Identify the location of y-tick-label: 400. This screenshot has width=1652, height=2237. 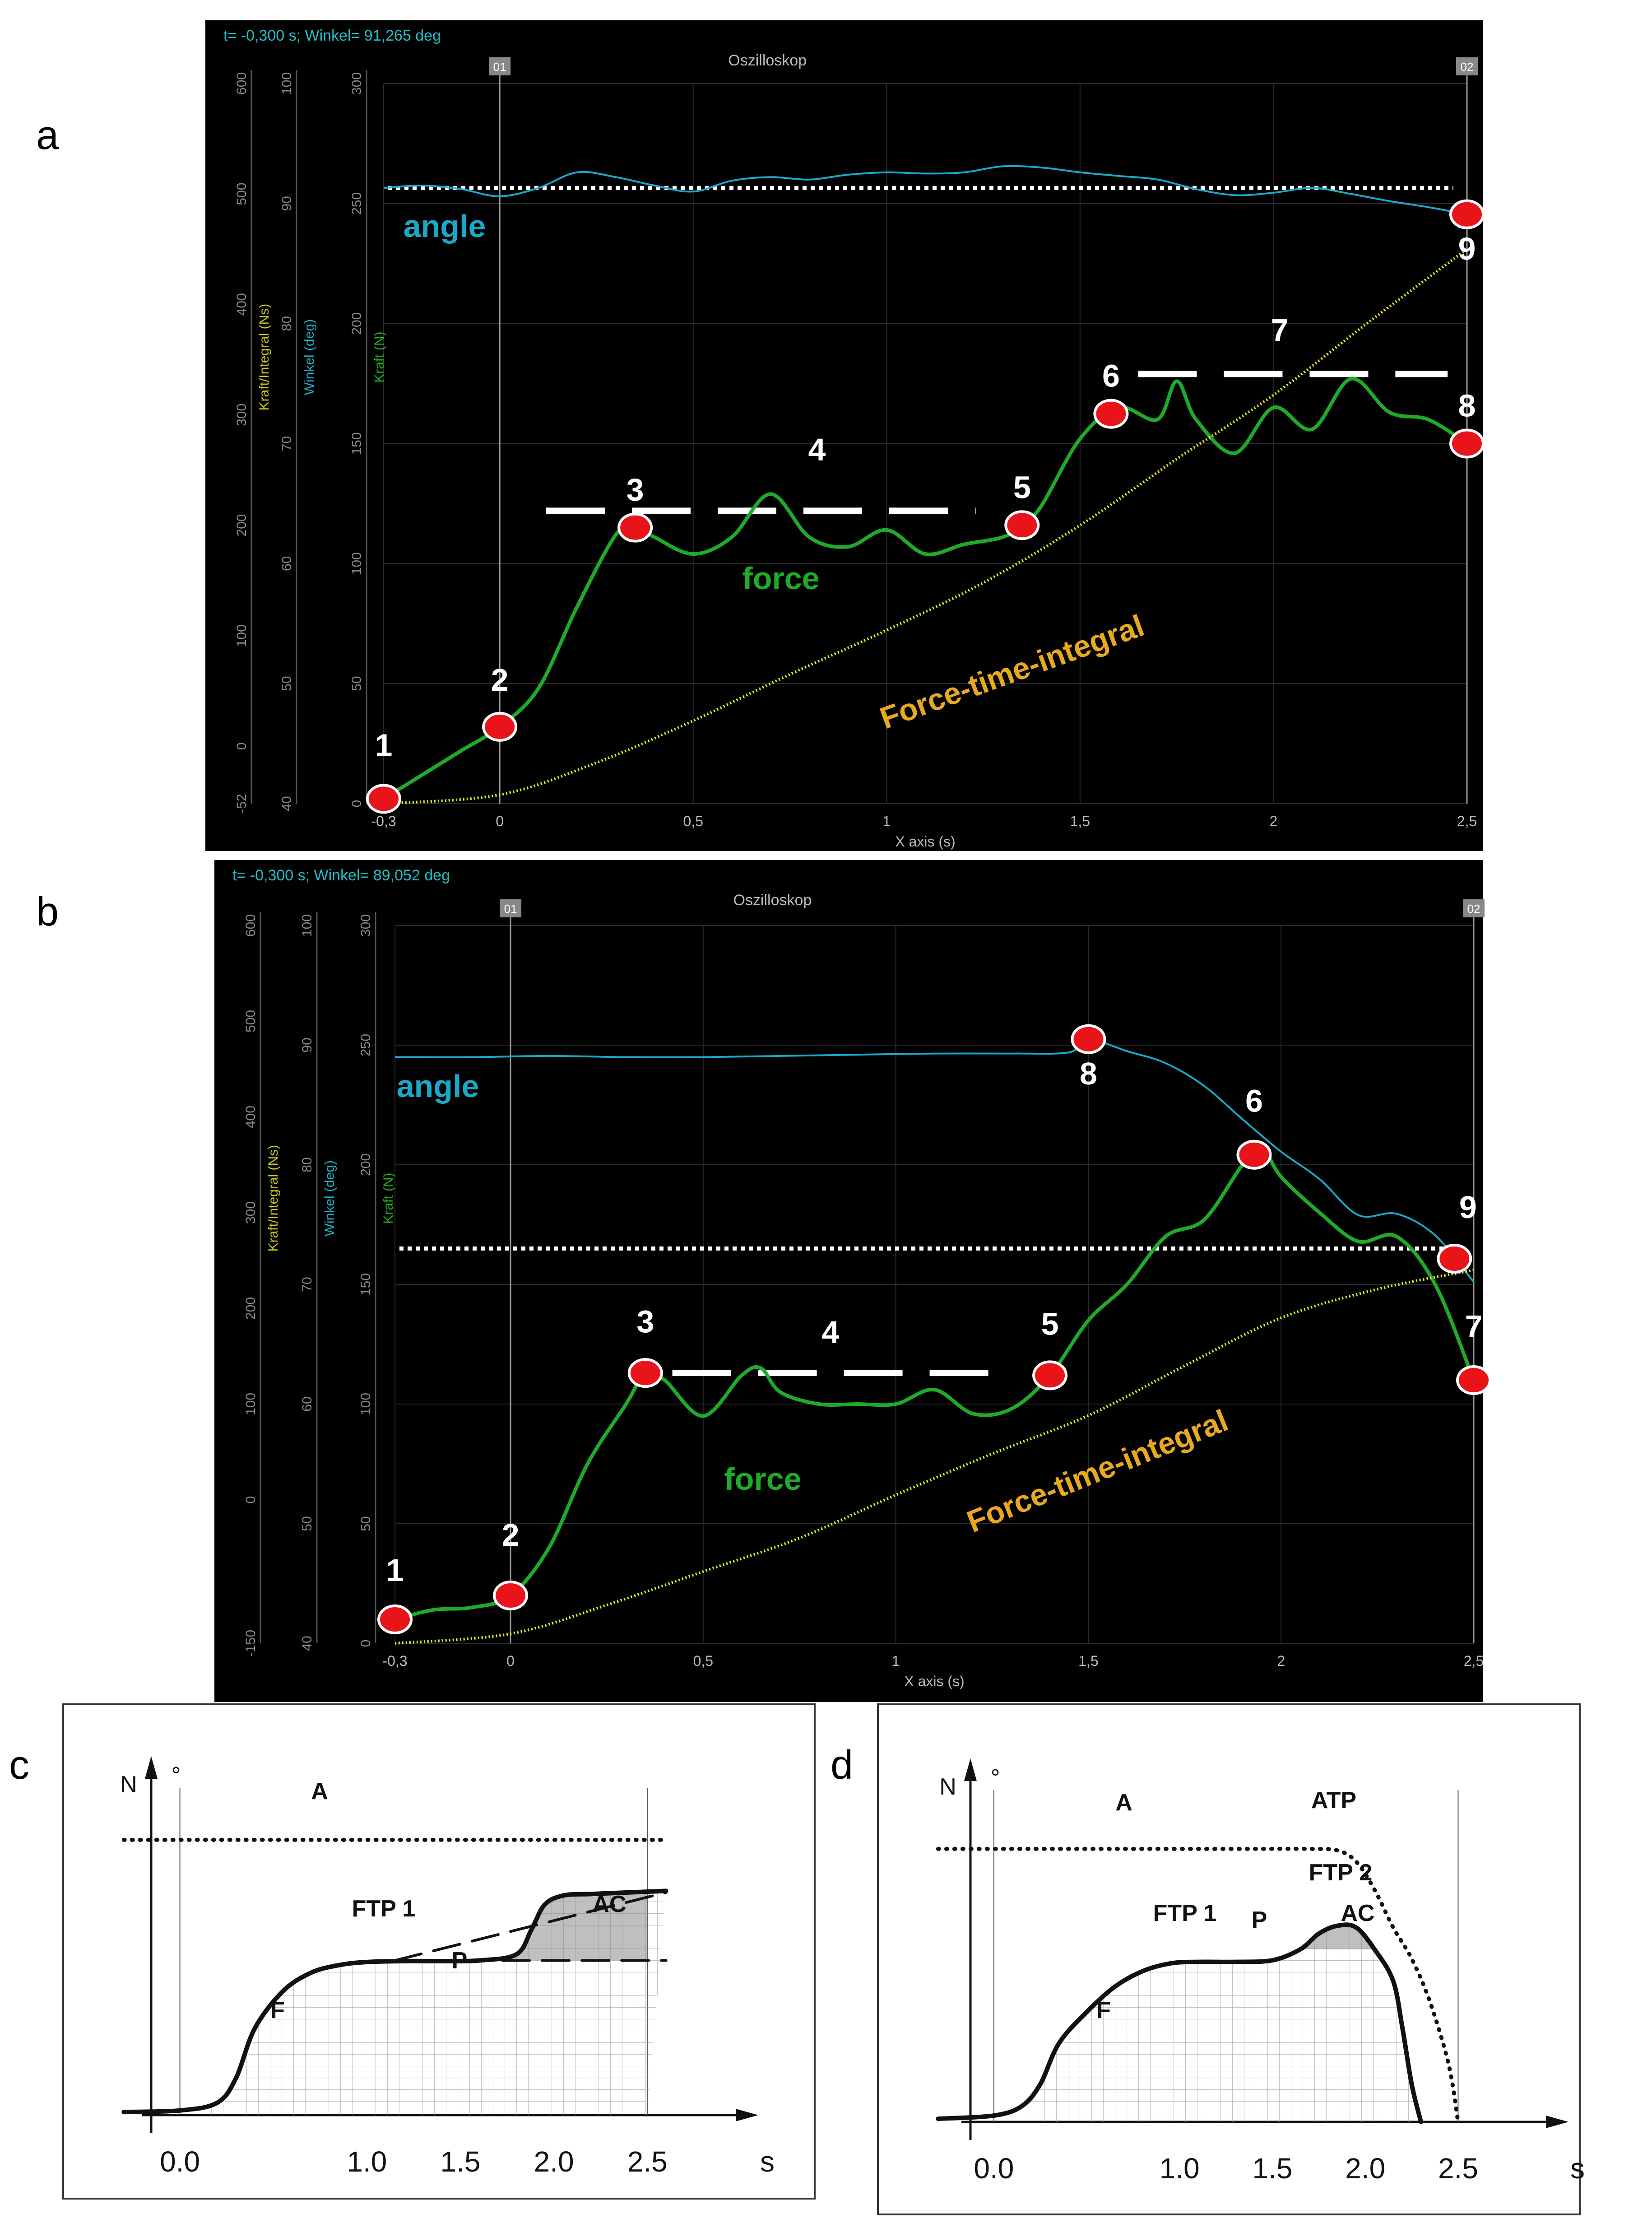
(250, 1117).